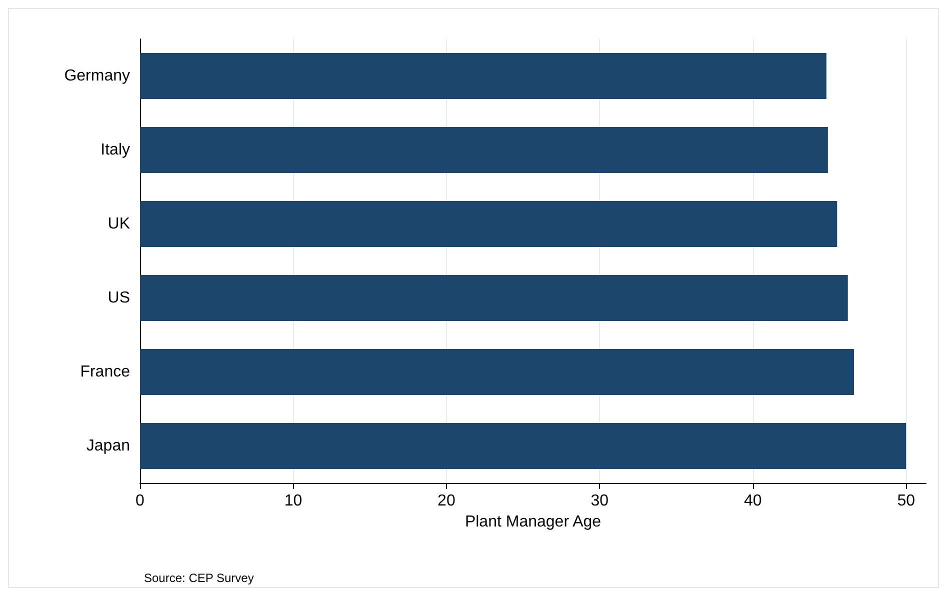  What do you see at coordinates (199, 578) in the screenshot?
I see `source-note: Source: CEP Survey` at bounding box center [199, 578].